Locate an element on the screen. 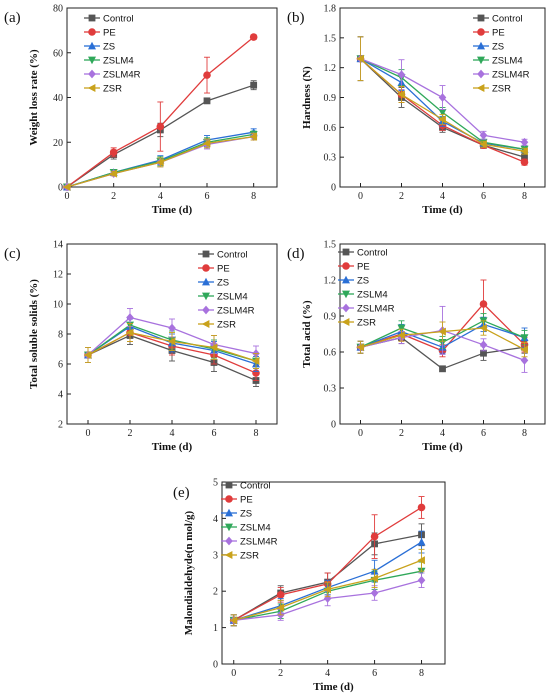 This screenshot has width=550, height=693. panel-label: (b) is located at coordinates (296, 18).